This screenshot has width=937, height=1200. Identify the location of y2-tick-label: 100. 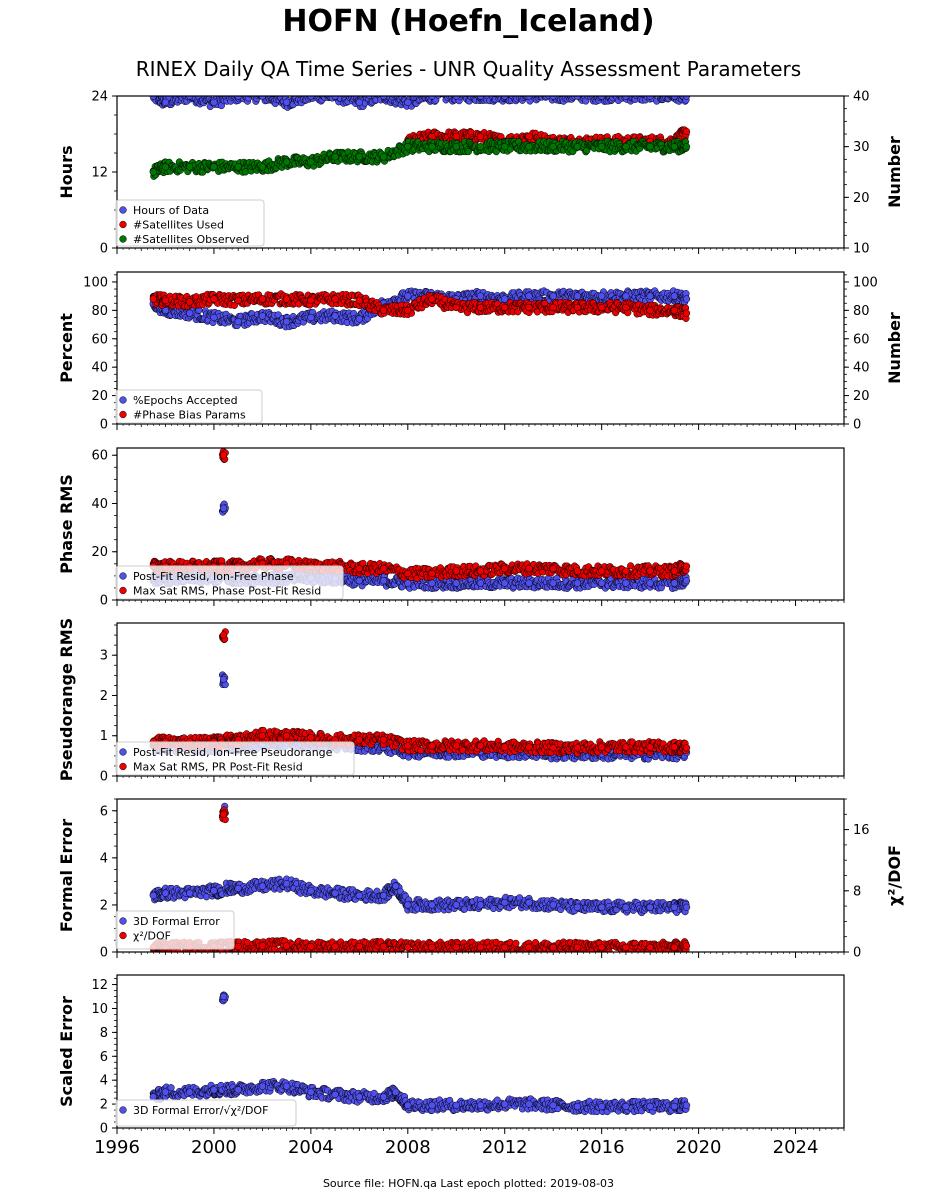
(865, 282).